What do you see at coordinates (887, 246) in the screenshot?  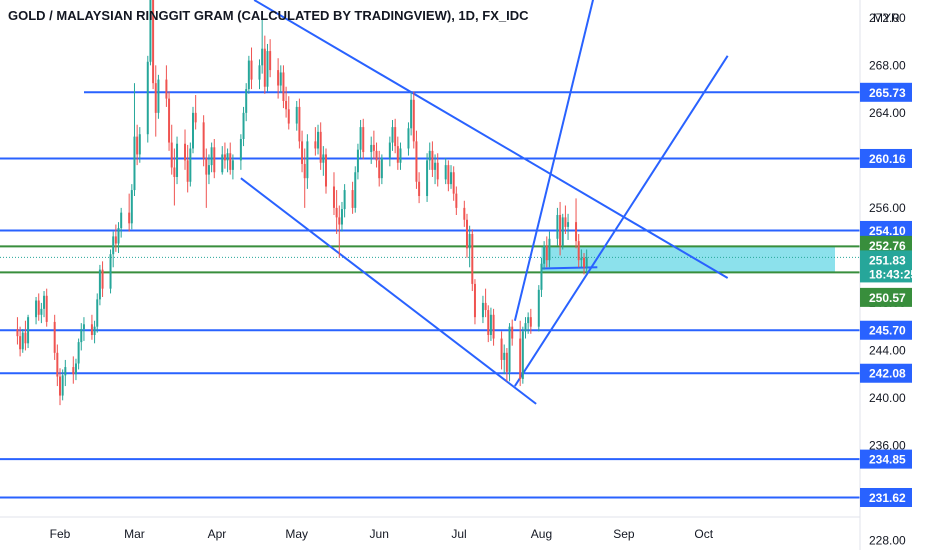 I see `zone-upper-price-label-text: 252.76` at bounding box center [887, 246].